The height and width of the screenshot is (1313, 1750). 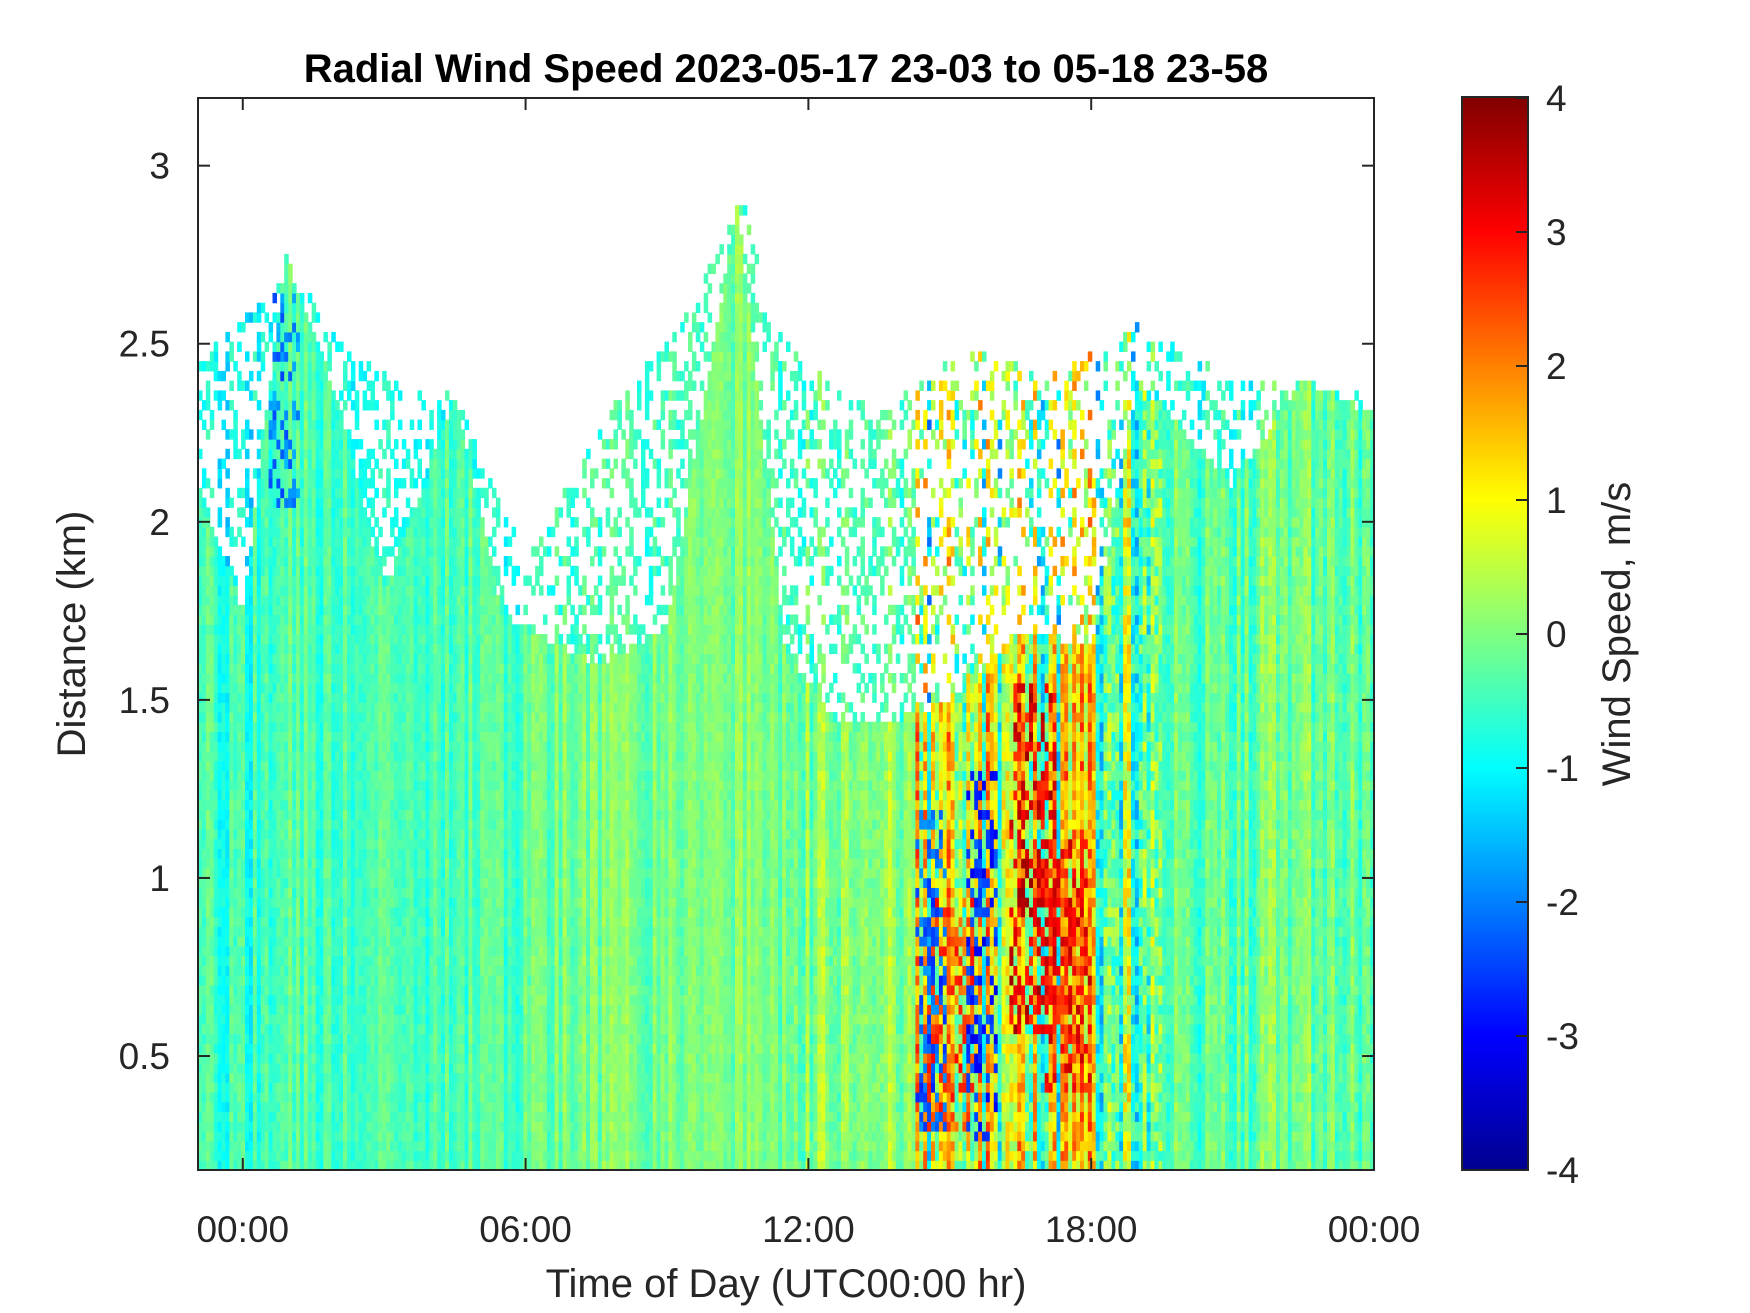 I want to click on y-tick-label: 1, so click(x=159, y=878).